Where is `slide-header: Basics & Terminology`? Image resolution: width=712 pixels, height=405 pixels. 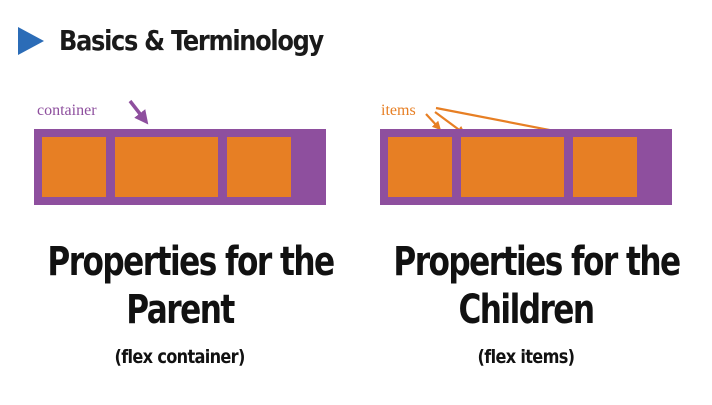
slide-header: Basics & Terminology is located at coordinates (192, 40).